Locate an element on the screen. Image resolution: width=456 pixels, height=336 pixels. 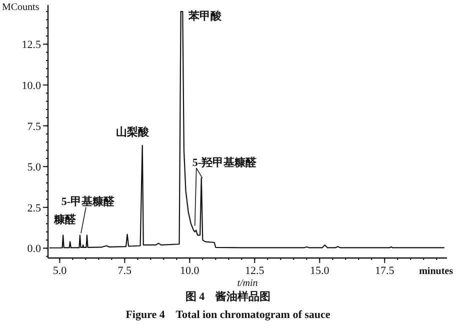
x-axis-title: t/min is located at coordinates (247, 283).